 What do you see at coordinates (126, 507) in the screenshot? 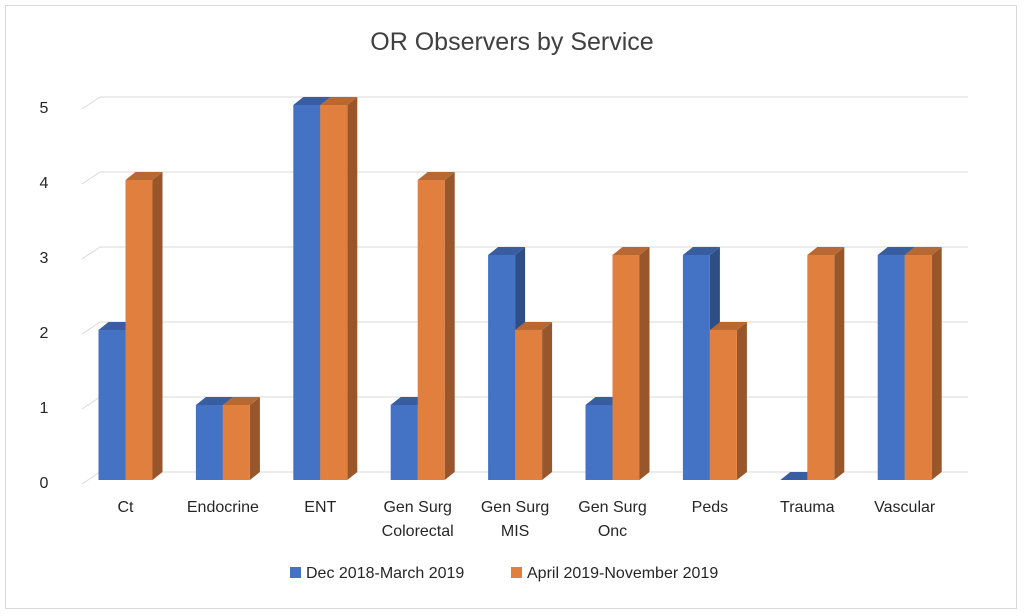
I see `x-tick-label: Ct` at bounding box center [126, 507].